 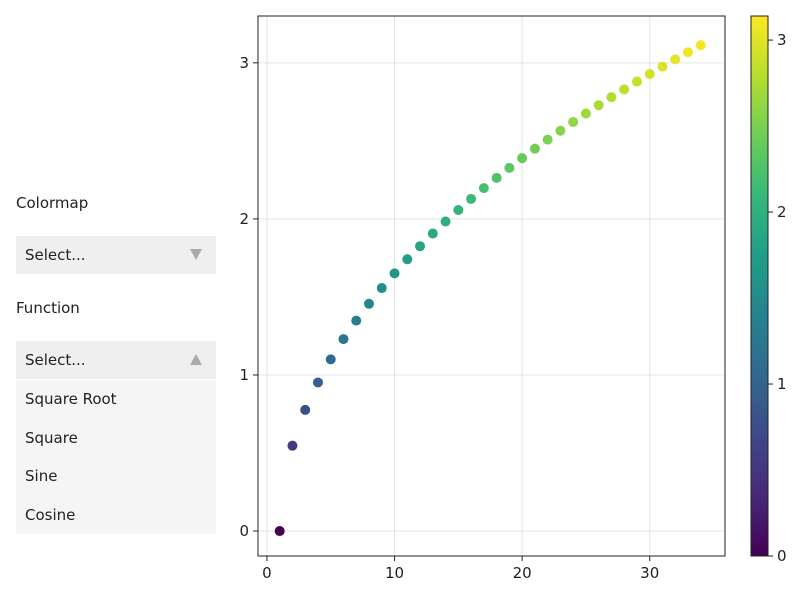 I want to click on y-tick-label: 2, so click(x=244, y=219).